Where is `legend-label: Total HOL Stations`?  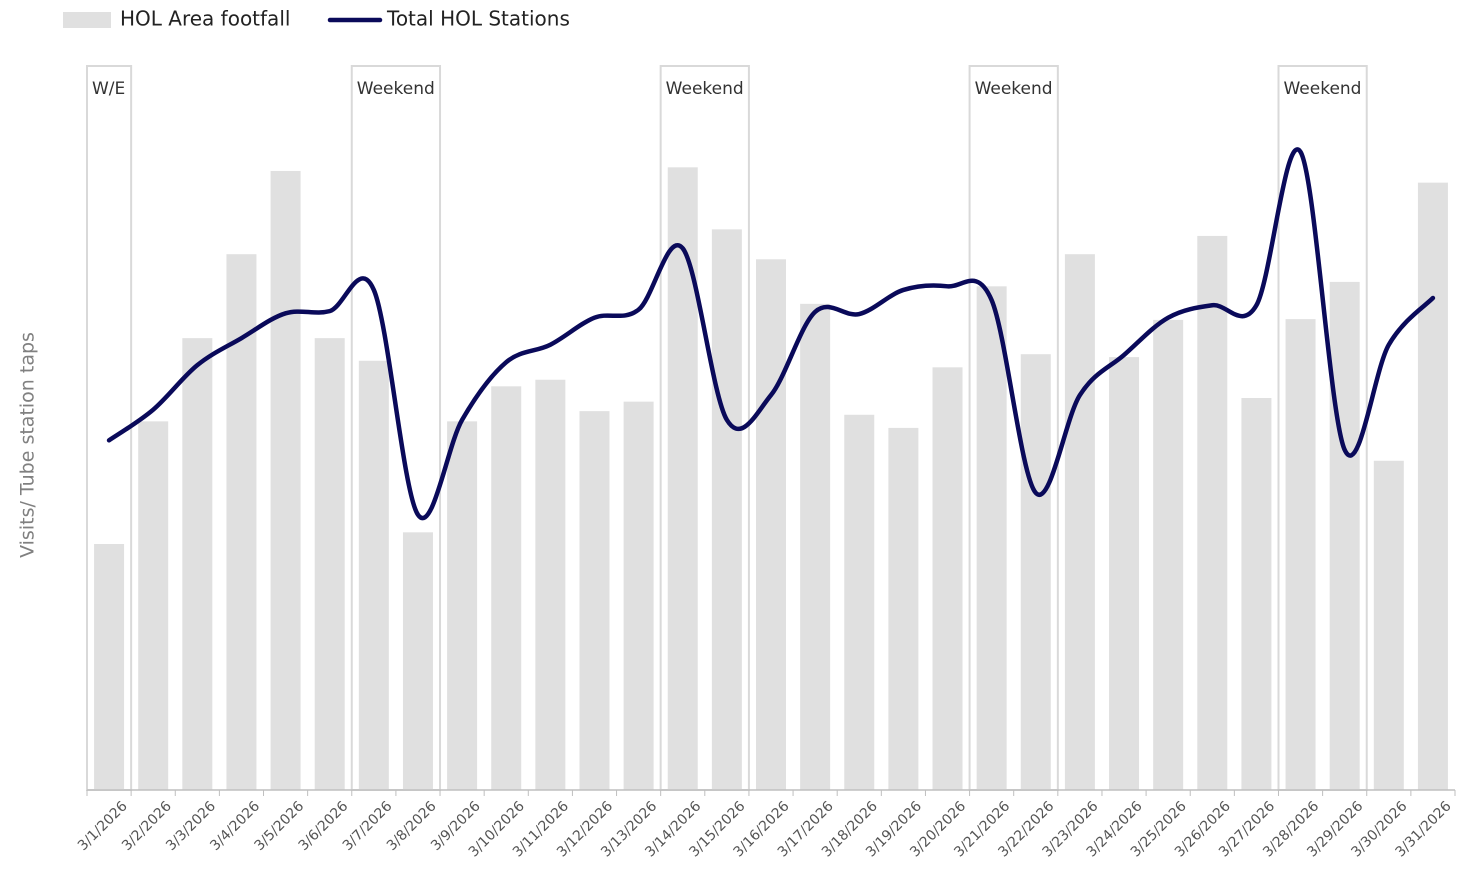
legend-label: Total HOL Stations is located at coordinates (478, 19).